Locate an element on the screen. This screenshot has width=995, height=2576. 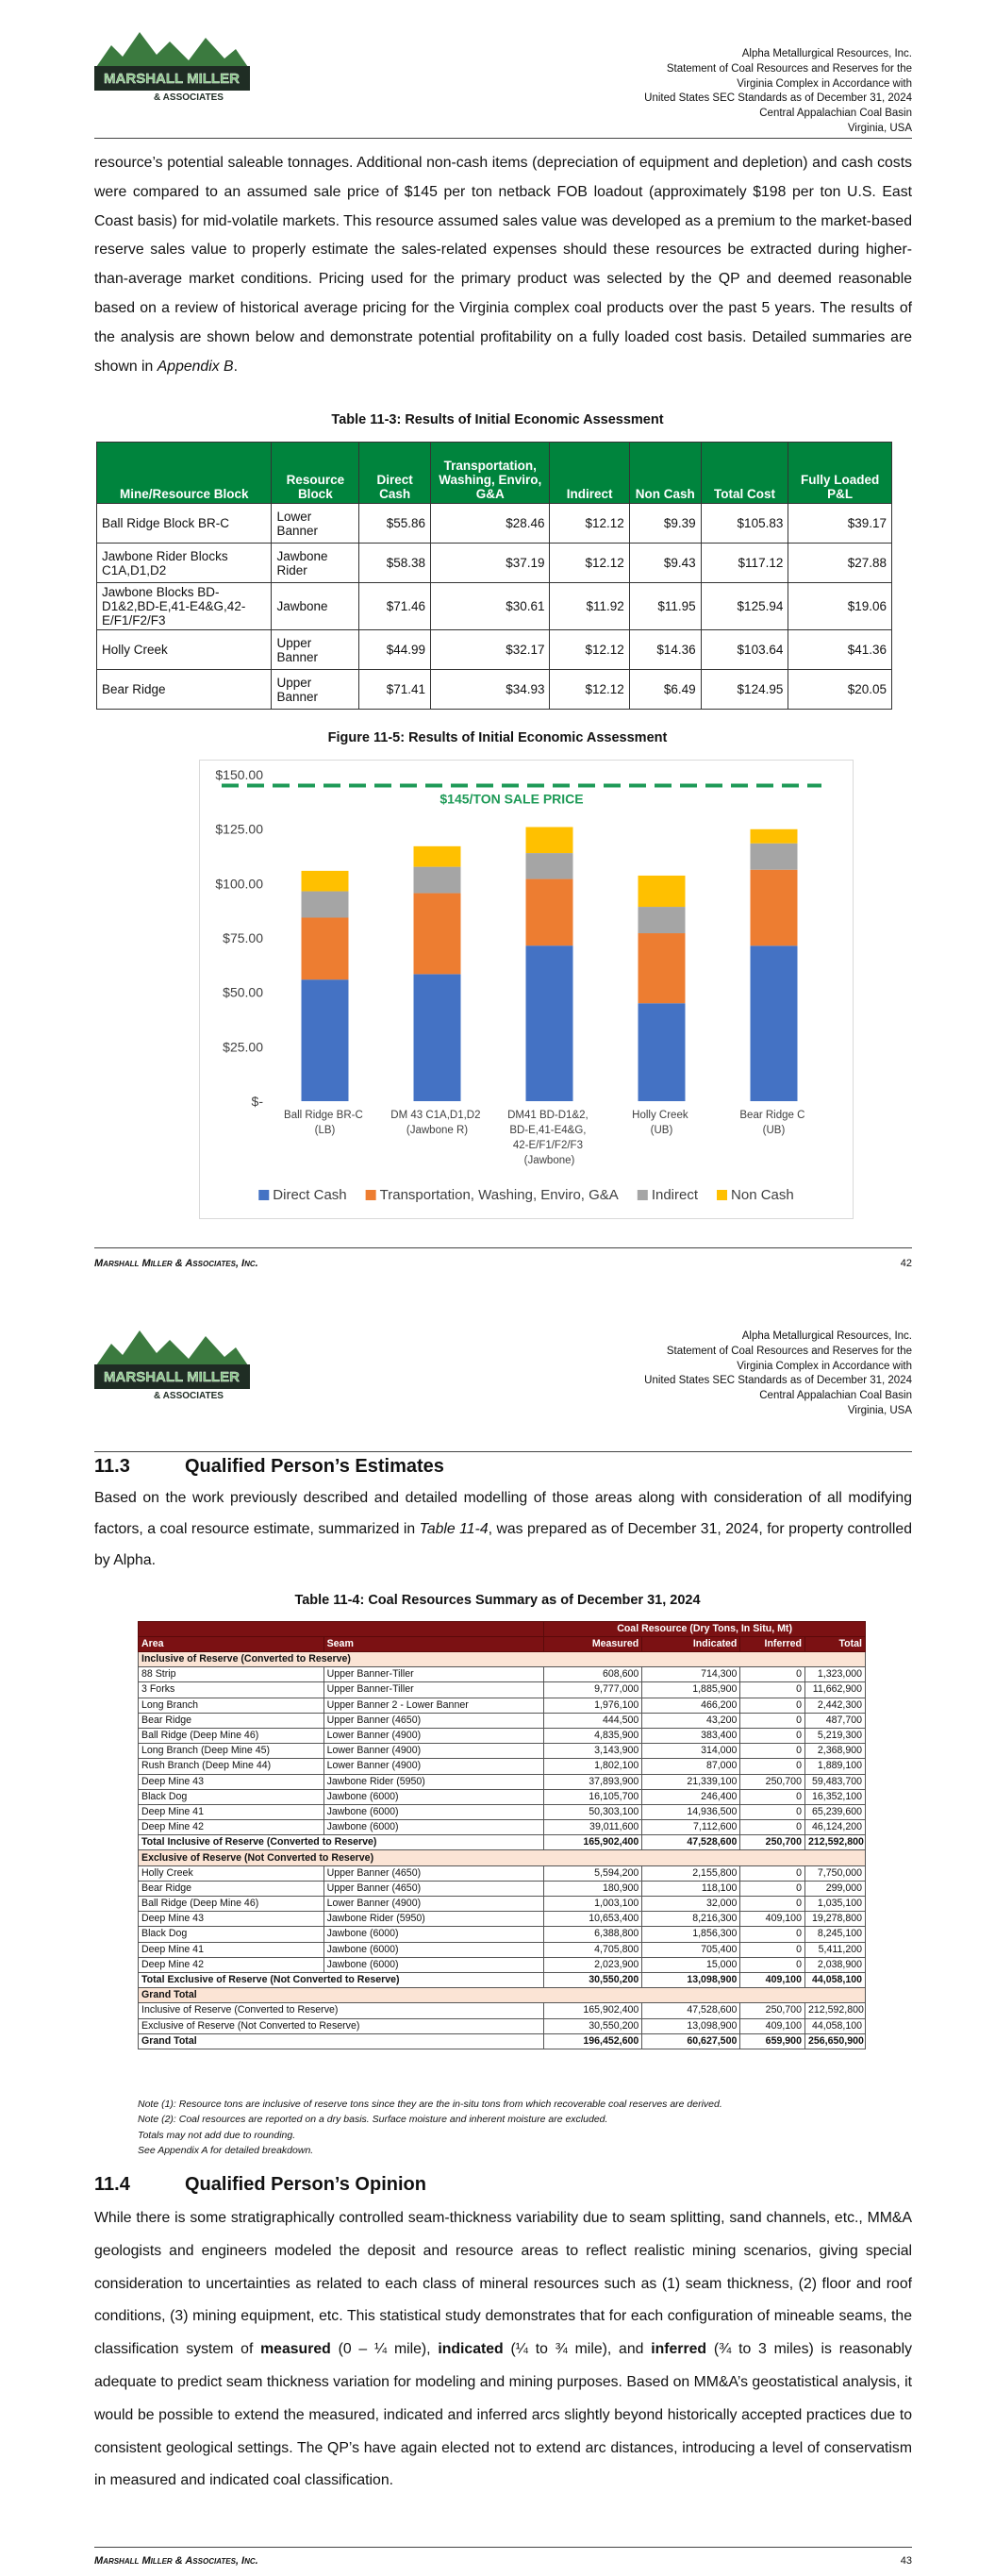
column-header: Non Cash is located at coordinates (665, 473).